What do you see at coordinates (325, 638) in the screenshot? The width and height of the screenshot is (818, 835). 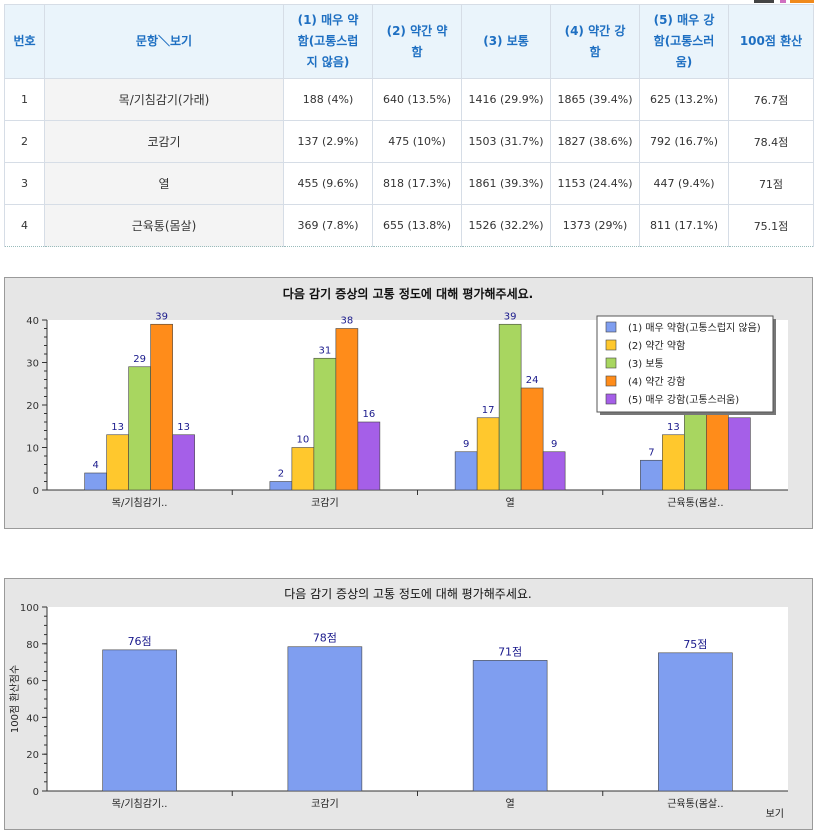 I see `data-label: 78점` at bounding box center [325, 638].